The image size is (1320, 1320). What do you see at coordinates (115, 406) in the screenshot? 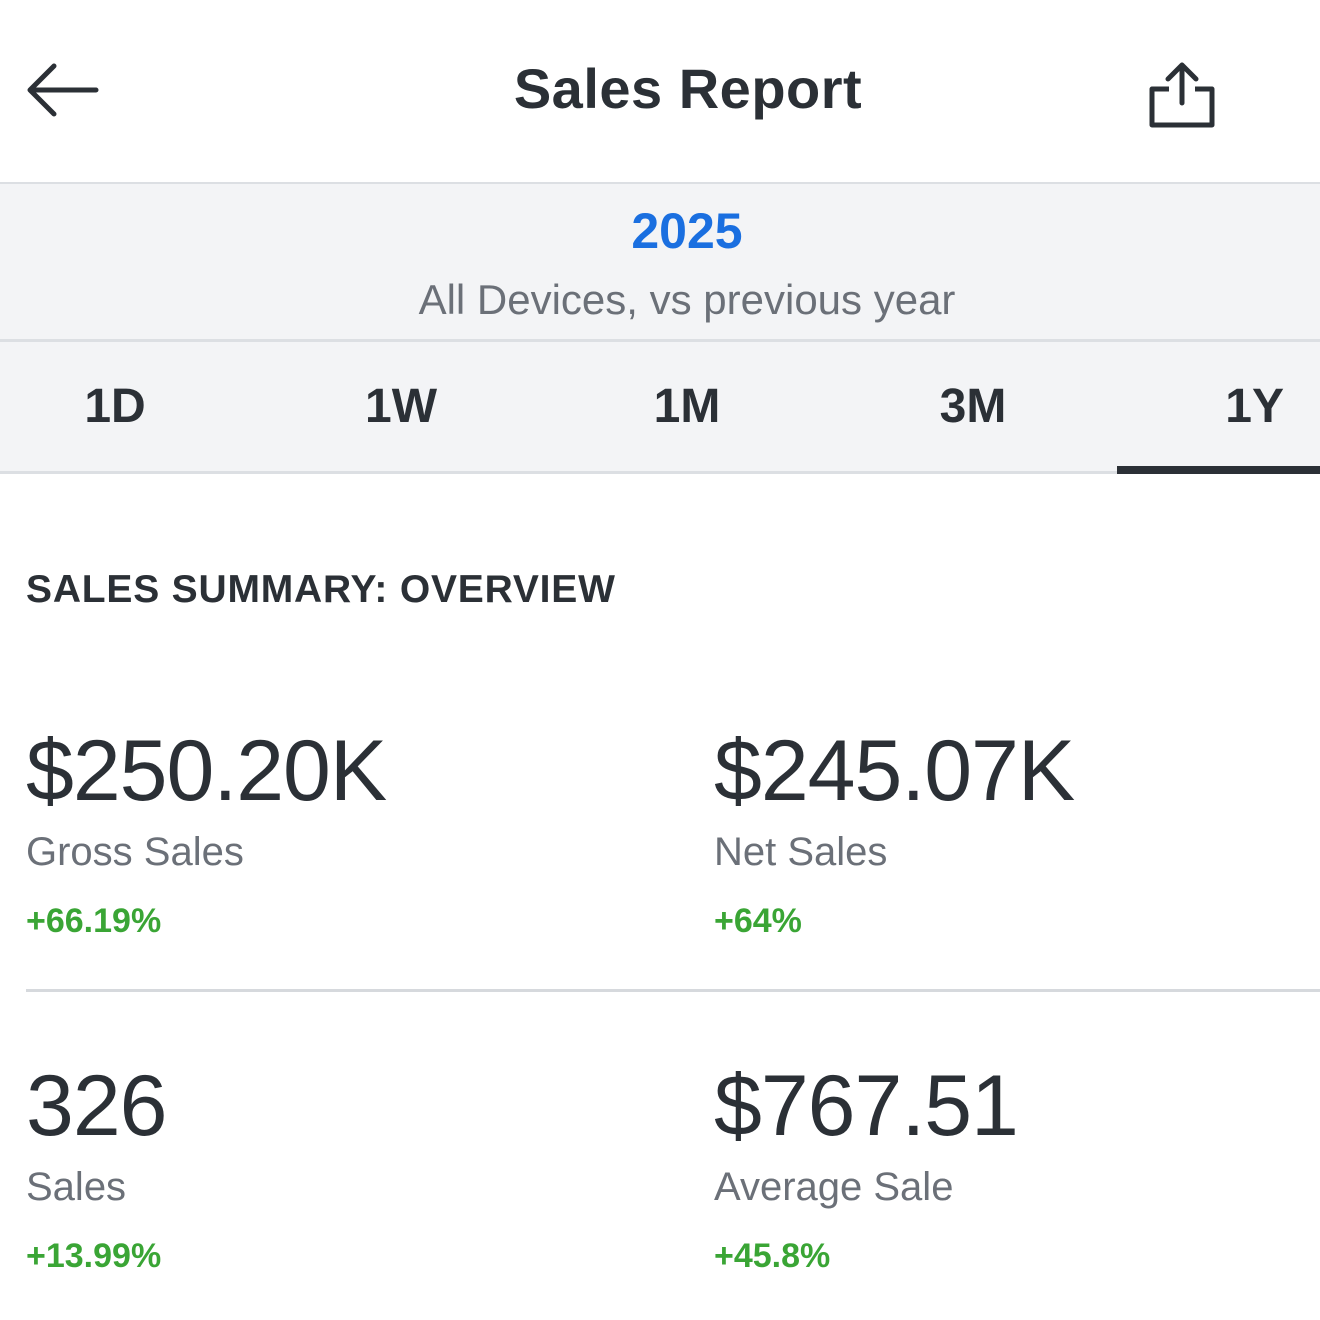
I see `tab-1d: 1D` at bounding box center [115, 406].